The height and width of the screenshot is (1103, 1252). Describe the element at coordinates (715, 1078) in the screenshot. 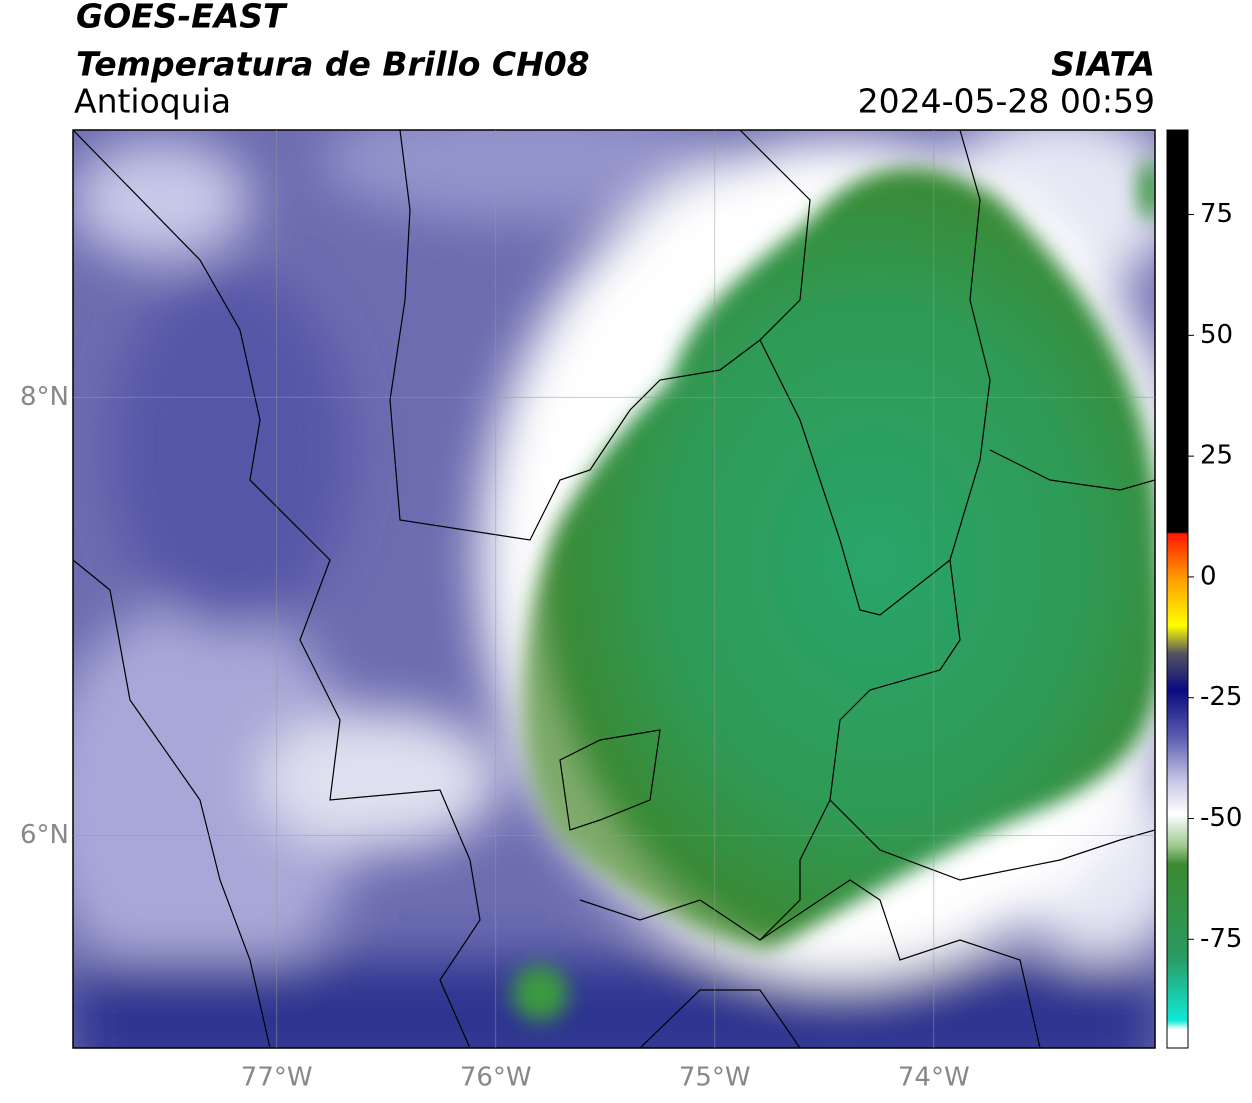

I see `lon-tick-label: 75°W` at that location.